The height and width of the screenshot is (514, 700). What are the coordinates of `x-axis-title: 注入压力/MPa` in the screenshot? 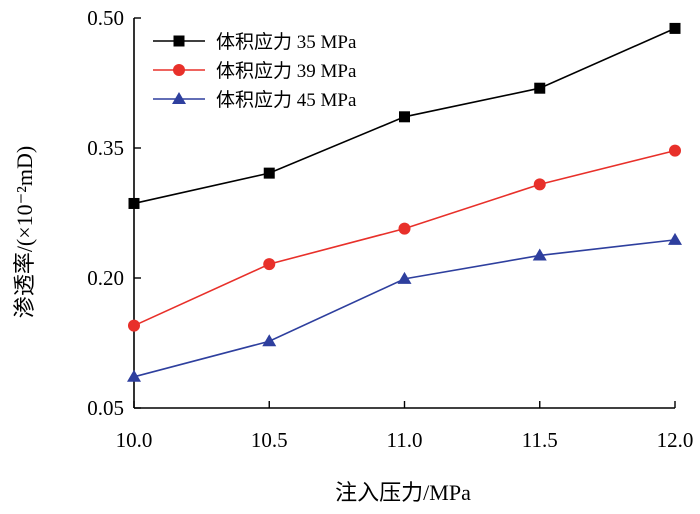 It's located at (403, 492).